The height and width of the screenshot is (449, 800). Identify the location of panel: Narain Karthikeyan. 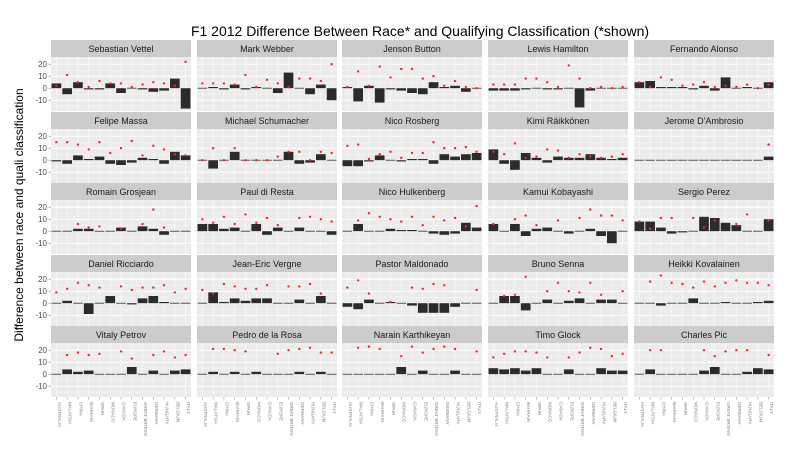
(412, 361).